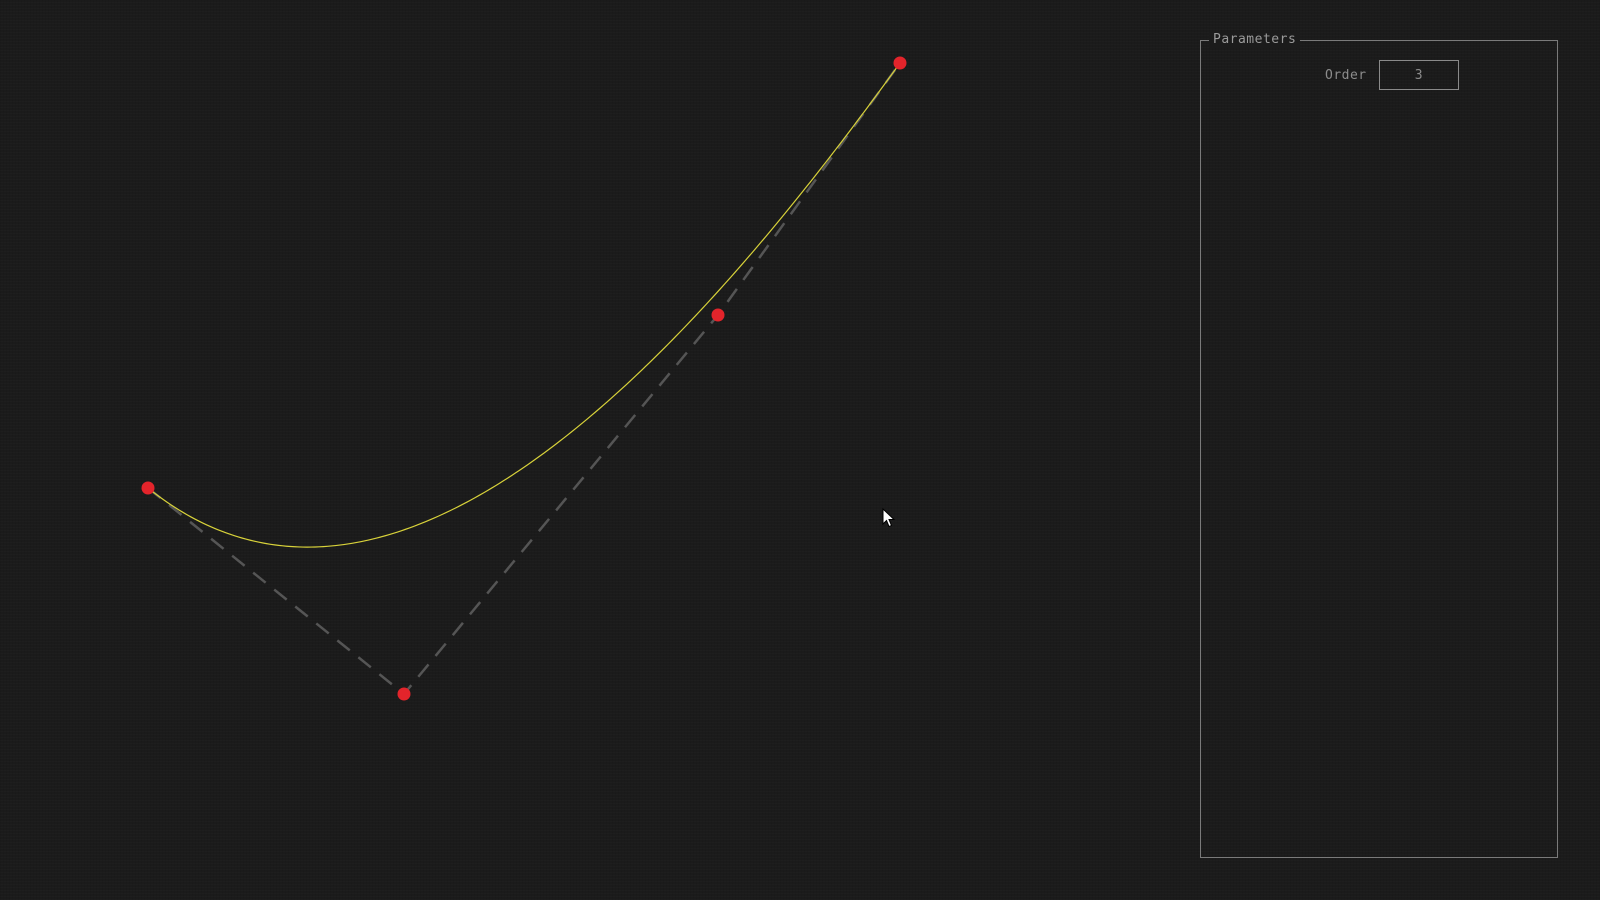  What do you see at coordinates (1346, 75) in the screenshot?
I see `order-label: Order` at bounding box center [1346, 75].